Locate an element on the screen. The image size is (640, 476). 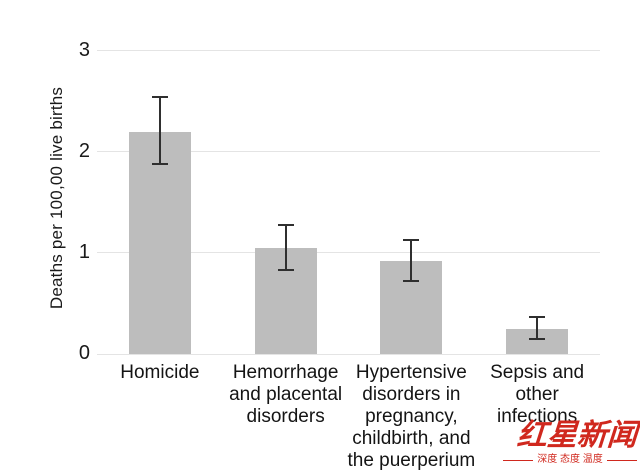
y-axis-label: Deaths per 100,00 live births is located at coordinates (56, 198).